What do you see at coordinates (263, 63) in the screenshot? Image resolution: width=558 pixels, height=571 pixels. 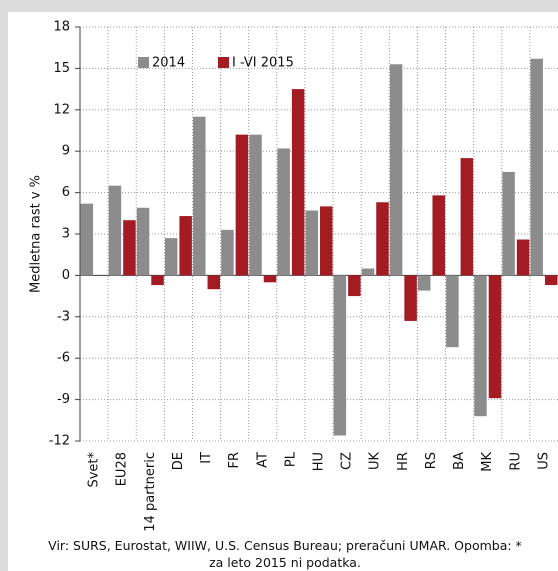 I see `legend-label: I -VI 2015` at bounding box center [263, 63].